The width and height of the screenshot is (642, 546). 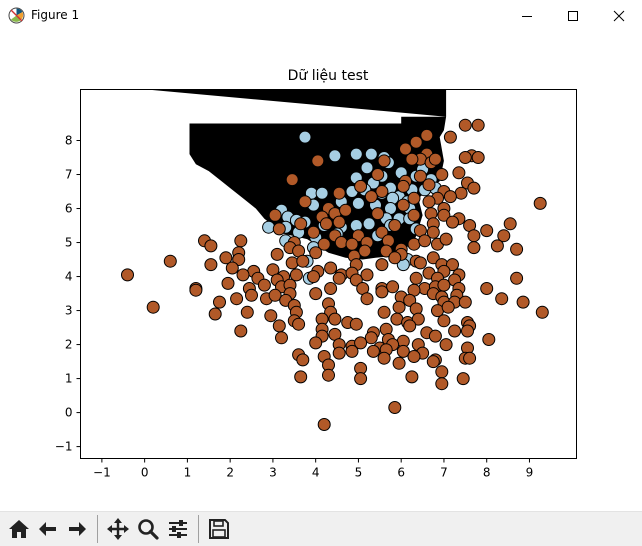 I want to click on toolbar-separator, so click(x=97, y=529).